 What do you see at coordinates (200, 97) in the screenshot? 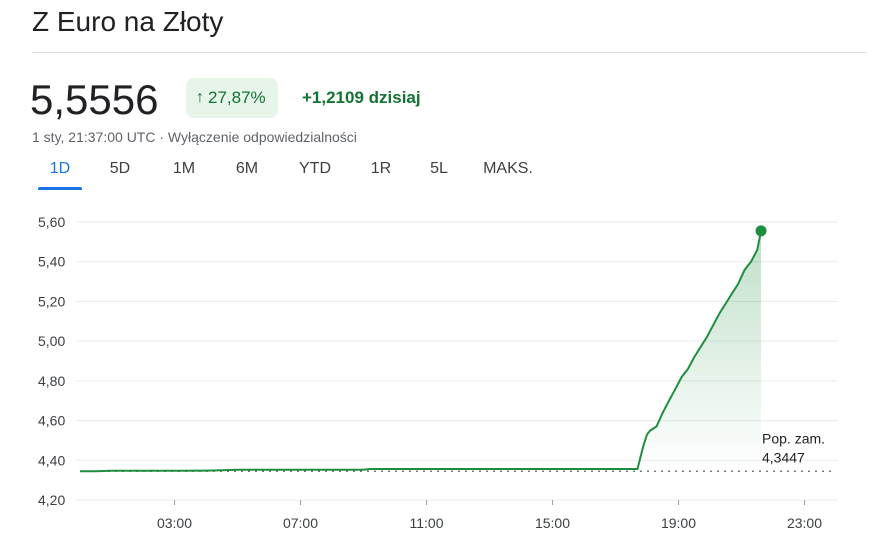
I see `arrow-up-icon: ↑` at bounding box center [200, 97].